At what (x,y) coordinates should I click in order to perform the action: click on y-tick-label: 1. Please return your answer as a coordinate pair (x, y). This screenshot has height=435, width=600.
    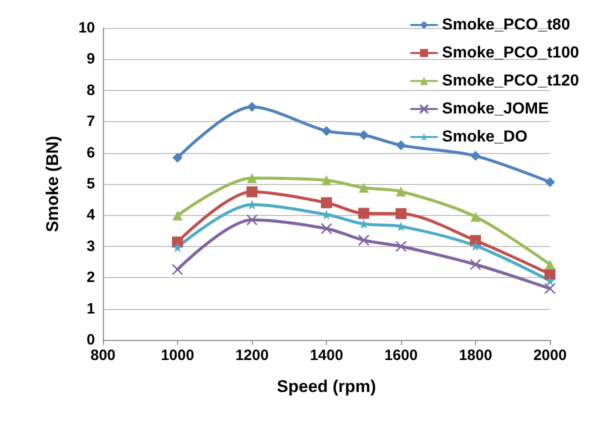
    Looking at the image, I should click on (90, 309).